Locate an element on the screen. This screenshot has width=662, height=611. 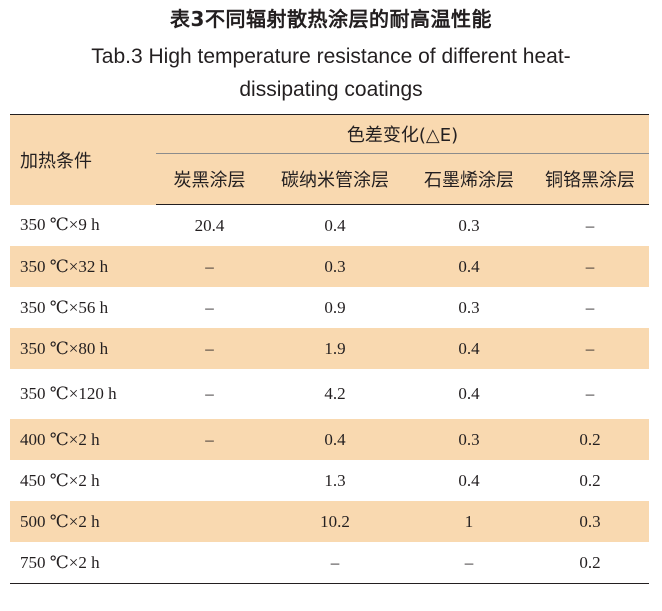
table-row: 350 ℃×120 h – 4.2 0.4 – is located at coordinates (329, 394).